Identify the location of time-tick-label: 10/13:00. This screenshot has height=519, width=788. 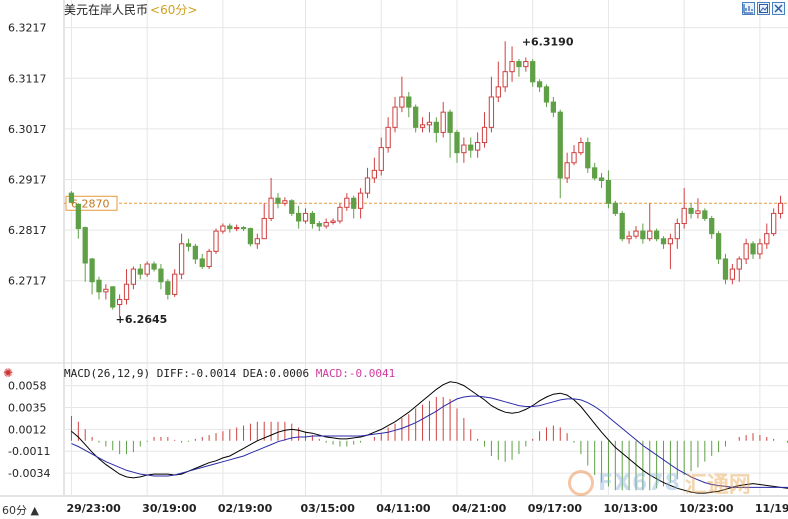
(630, 508).